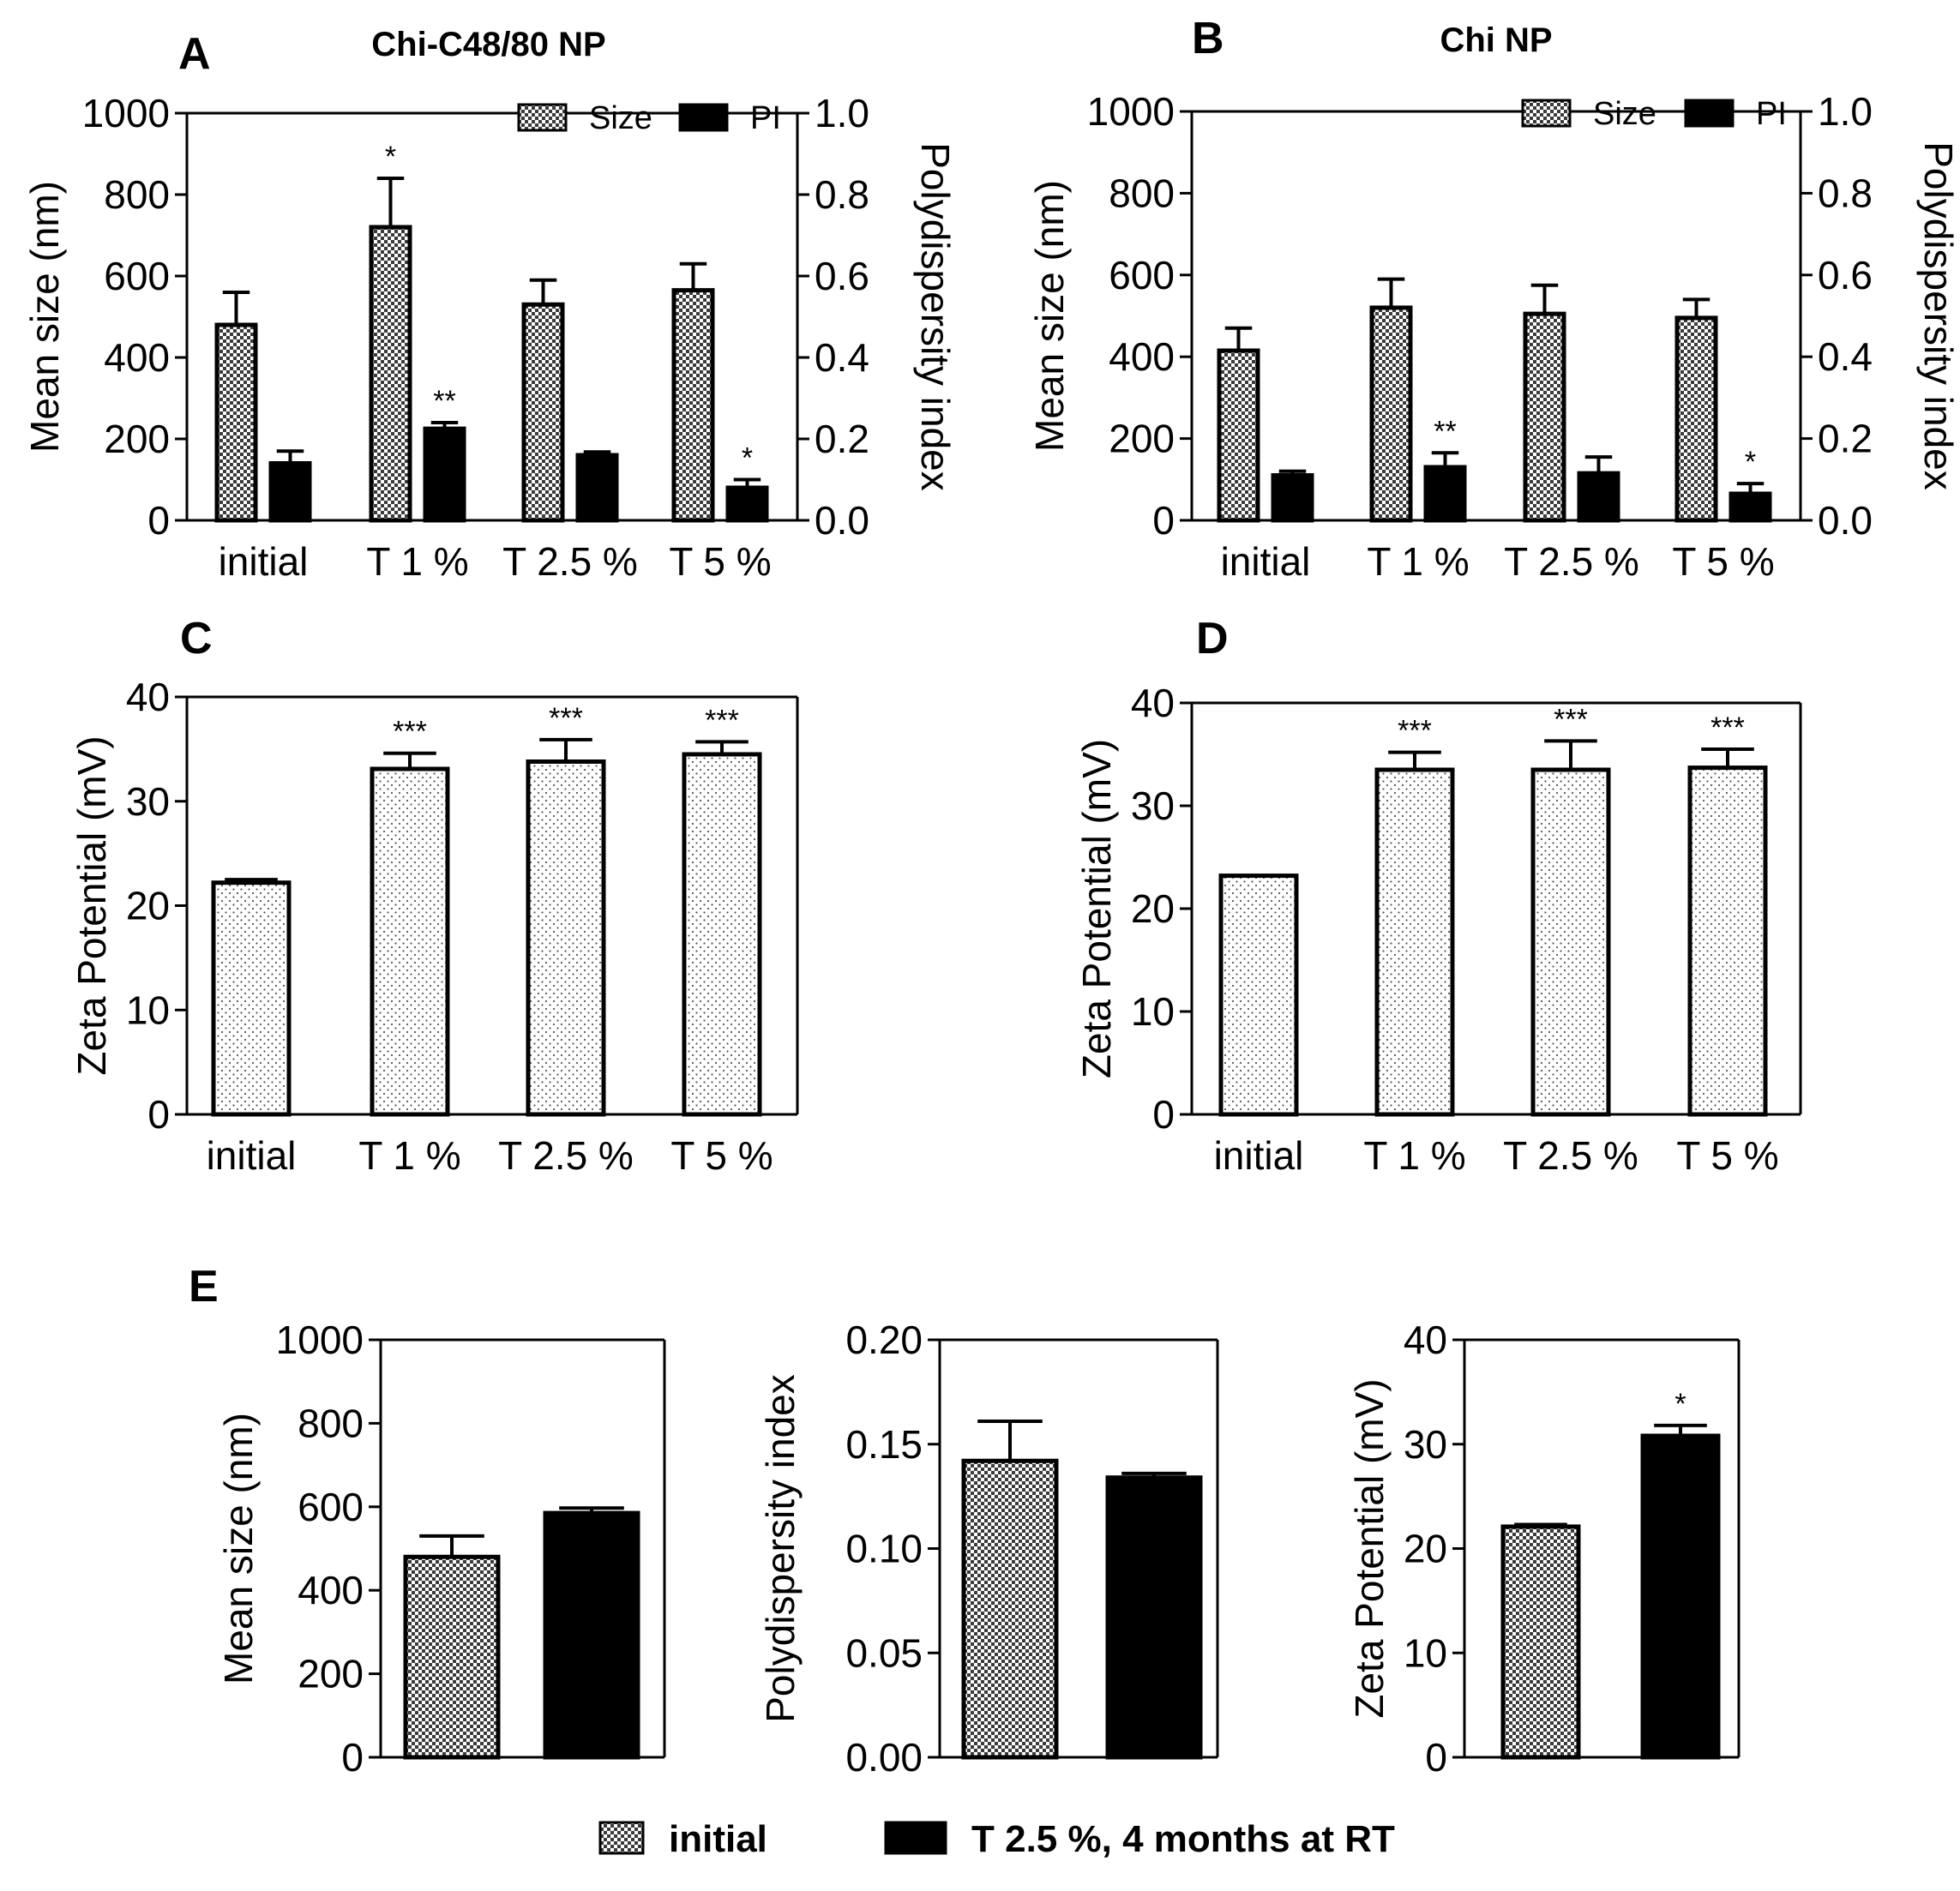  Describe the element at coordinates (884, 1549) in the screenshot. I see `y-tick-label: 0.10` at that location.